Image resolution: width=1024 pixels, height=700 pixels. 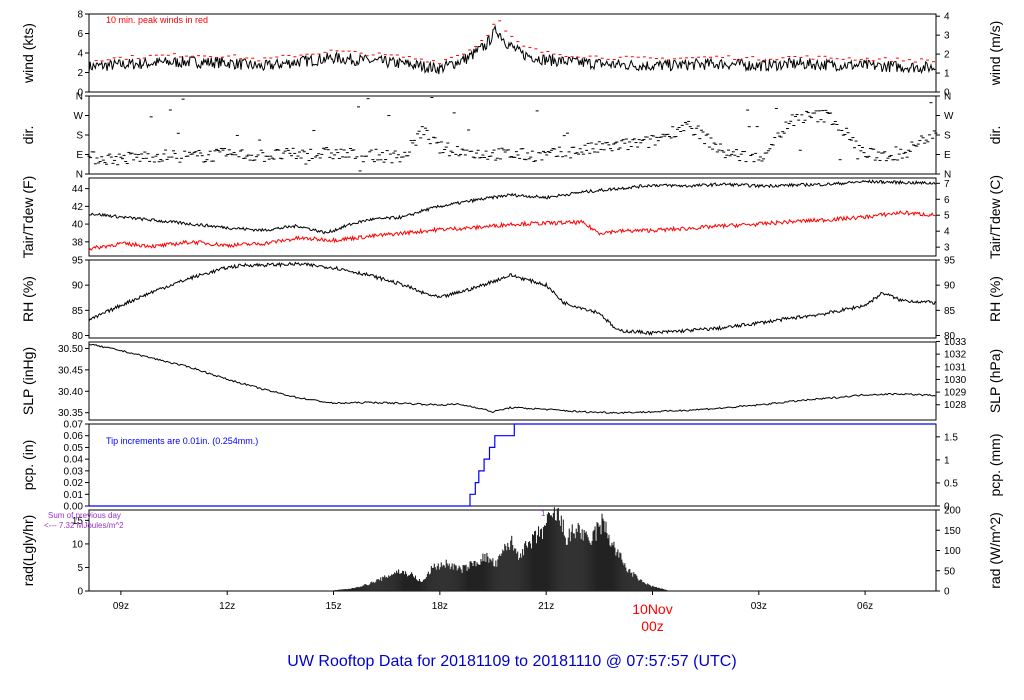 What do you see at coordinates (78, 521) in the screenshot?
I see `ytick-label-left-6-3: 15` at bounding box center [78, 521].